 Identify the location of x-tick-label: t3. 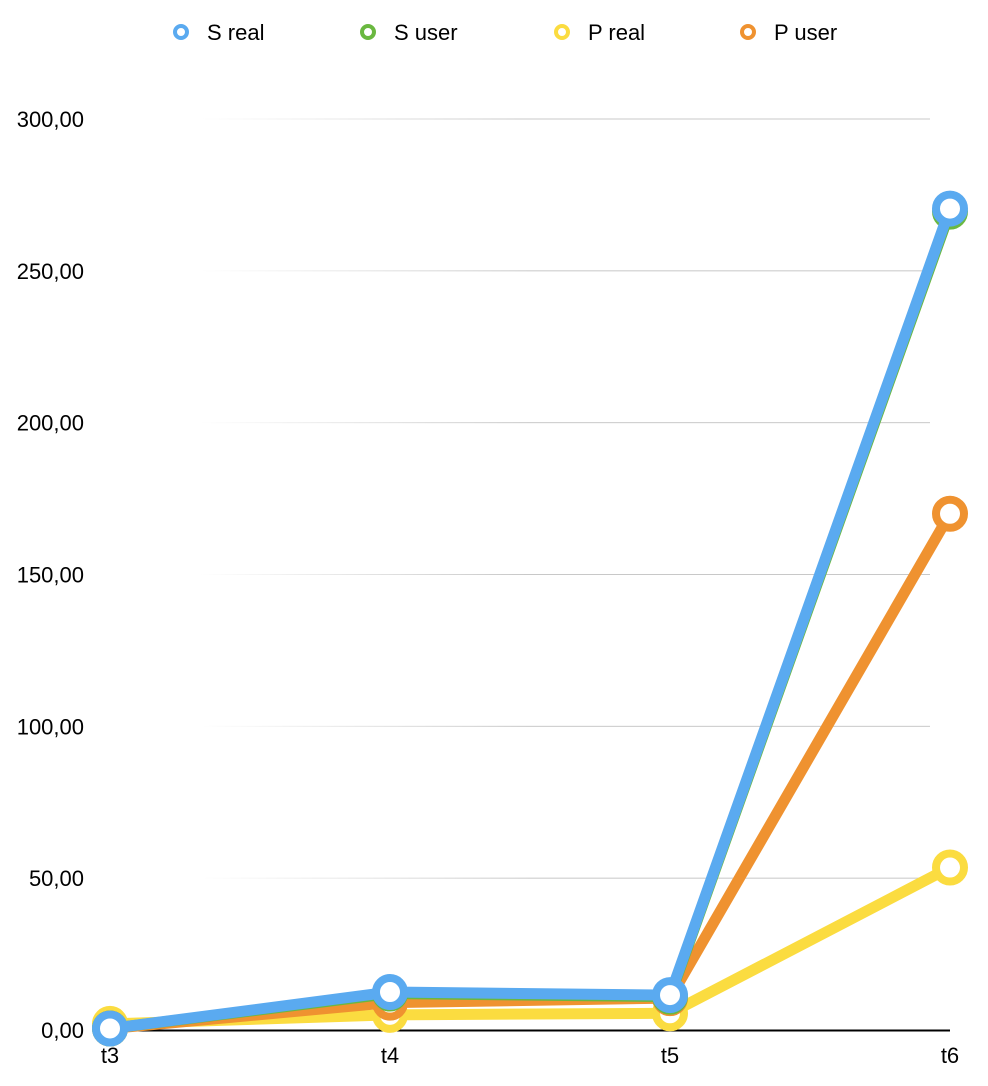
(110, 1055).